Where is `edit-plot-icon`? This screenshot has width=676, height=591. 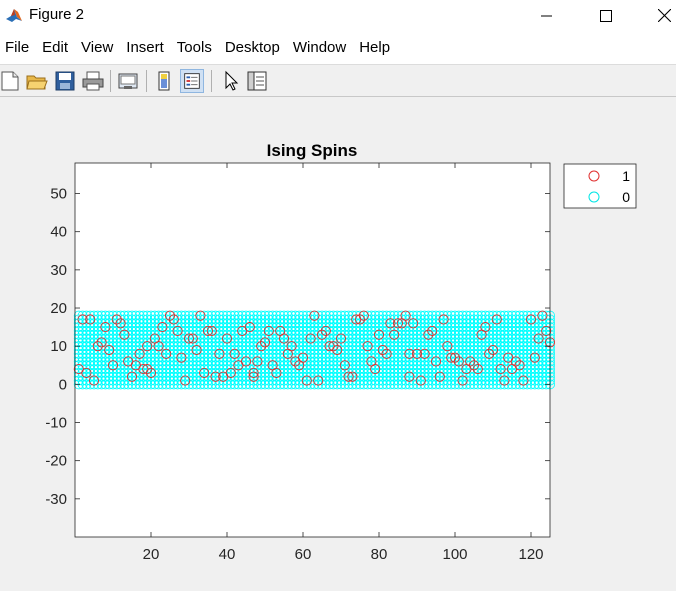 edit-plot-icon is located at coordinates (230, 81).